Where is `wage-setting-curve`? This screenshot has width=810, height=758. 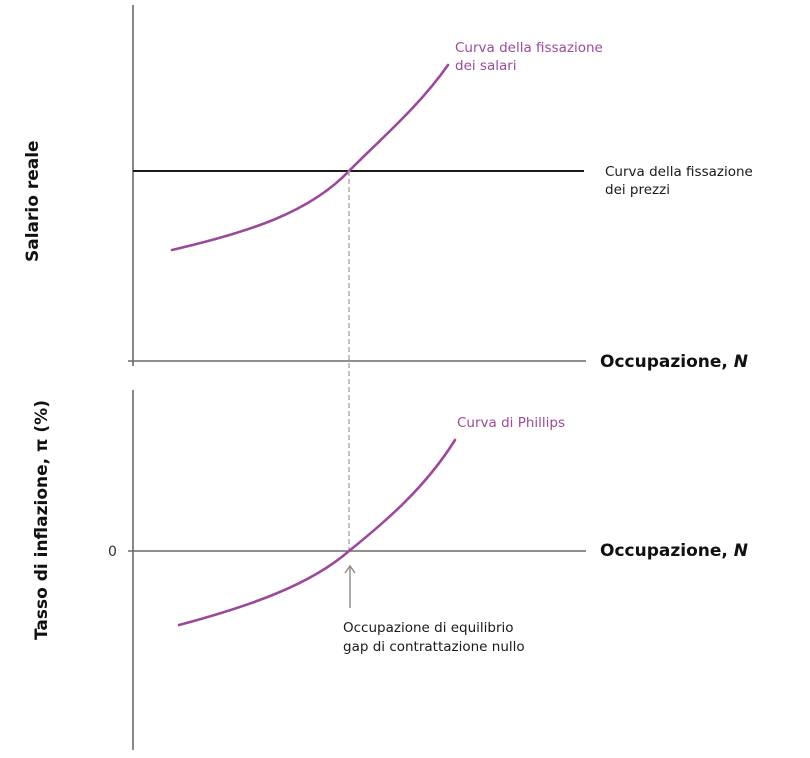
wage-setting-curve is located at coordinates (310, 157).